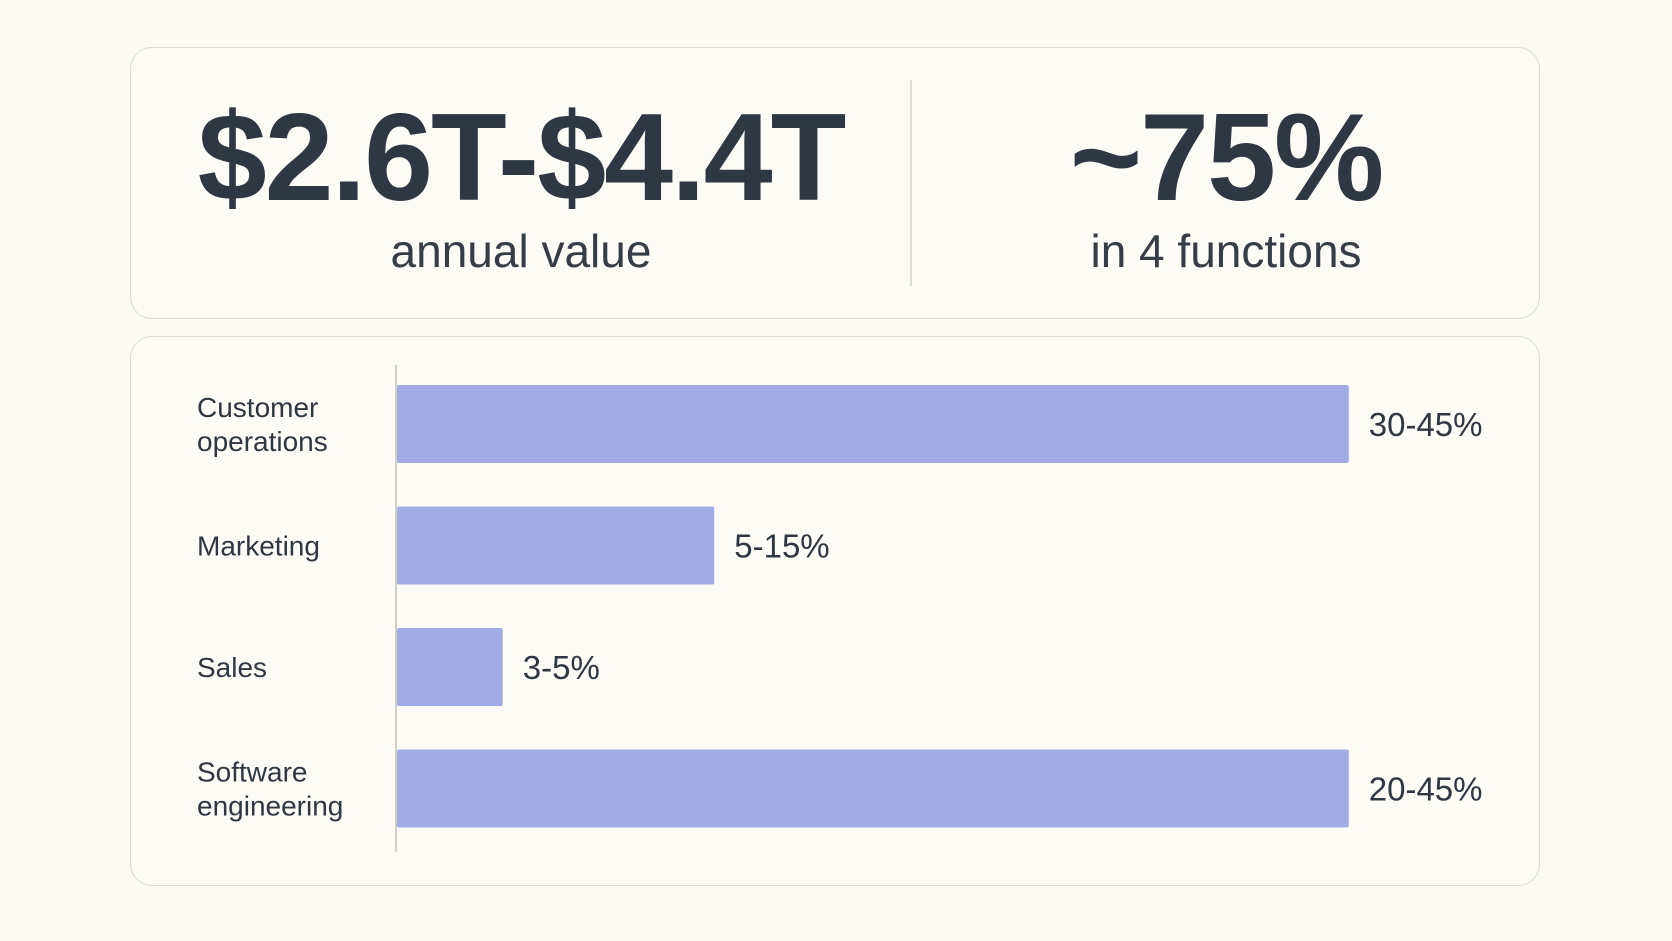 The image size is (1672, 941). I want to click on value-label: 30-45%, so click(1426, 424).